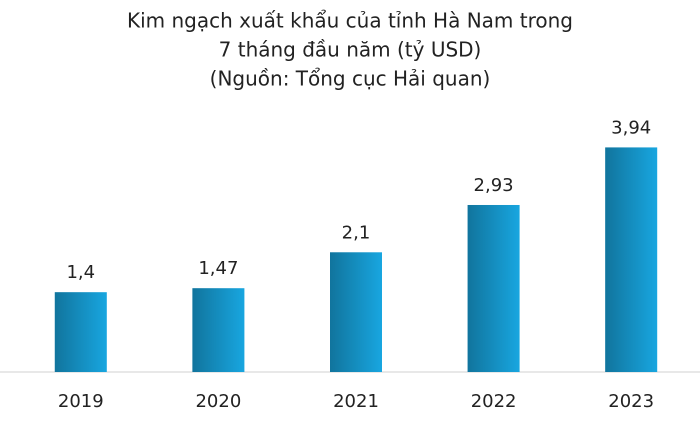 The image size is (700, 422). I want to click on value-label: 3,94, so click(631, 127).